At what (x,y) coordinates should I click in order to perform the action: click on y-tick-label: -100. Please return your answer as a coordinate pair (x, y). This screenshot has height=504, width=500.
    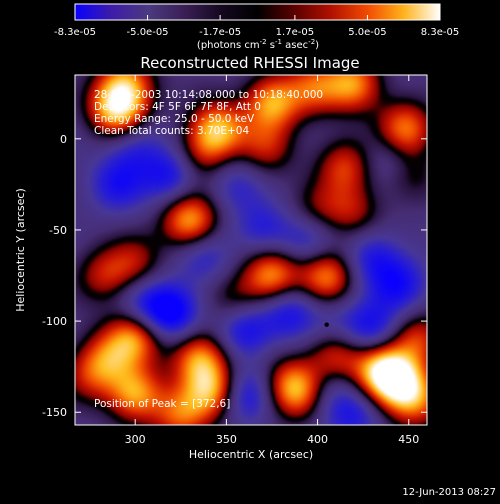
    Looking at the image, I should click on (54, 321).